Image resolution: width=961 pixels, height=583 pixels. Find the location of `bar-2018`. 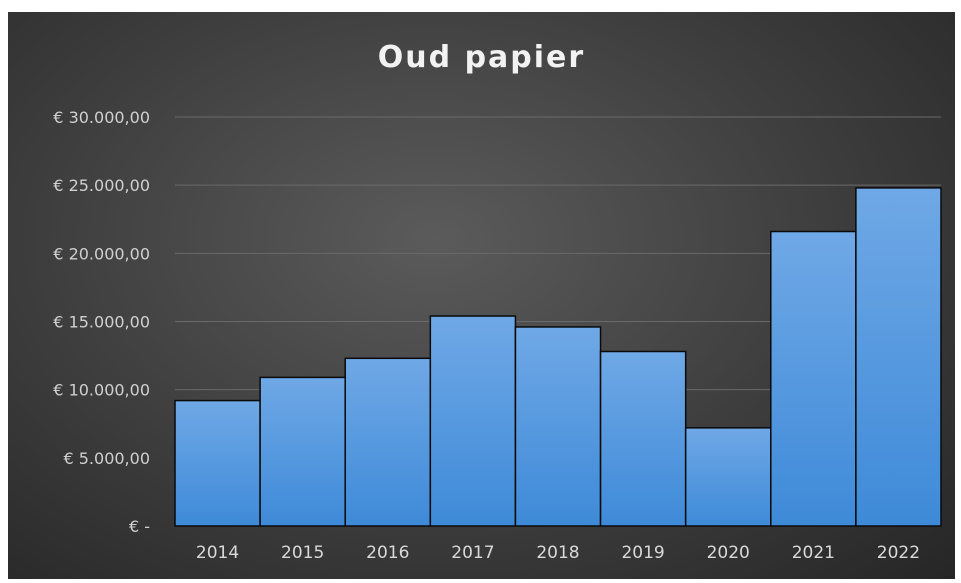

bar-2018 is located at coordinates (558, 426).